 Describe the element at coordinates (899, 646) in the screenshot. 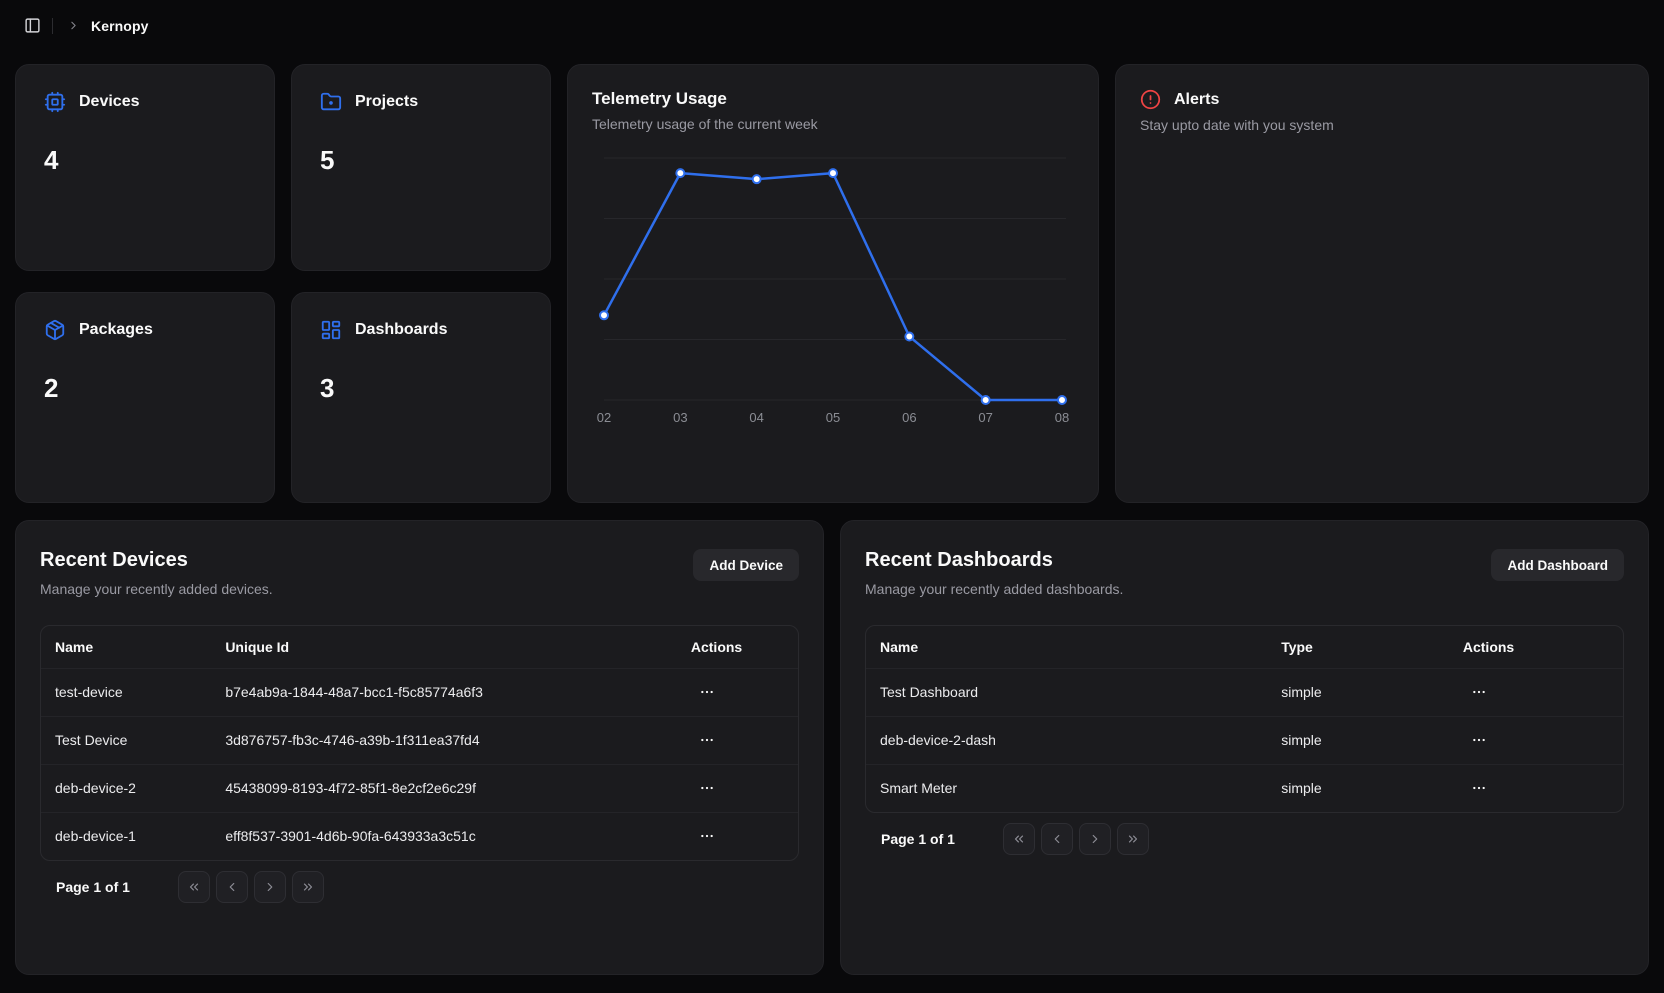

I see `dashboards-col-name: Name` at that location.